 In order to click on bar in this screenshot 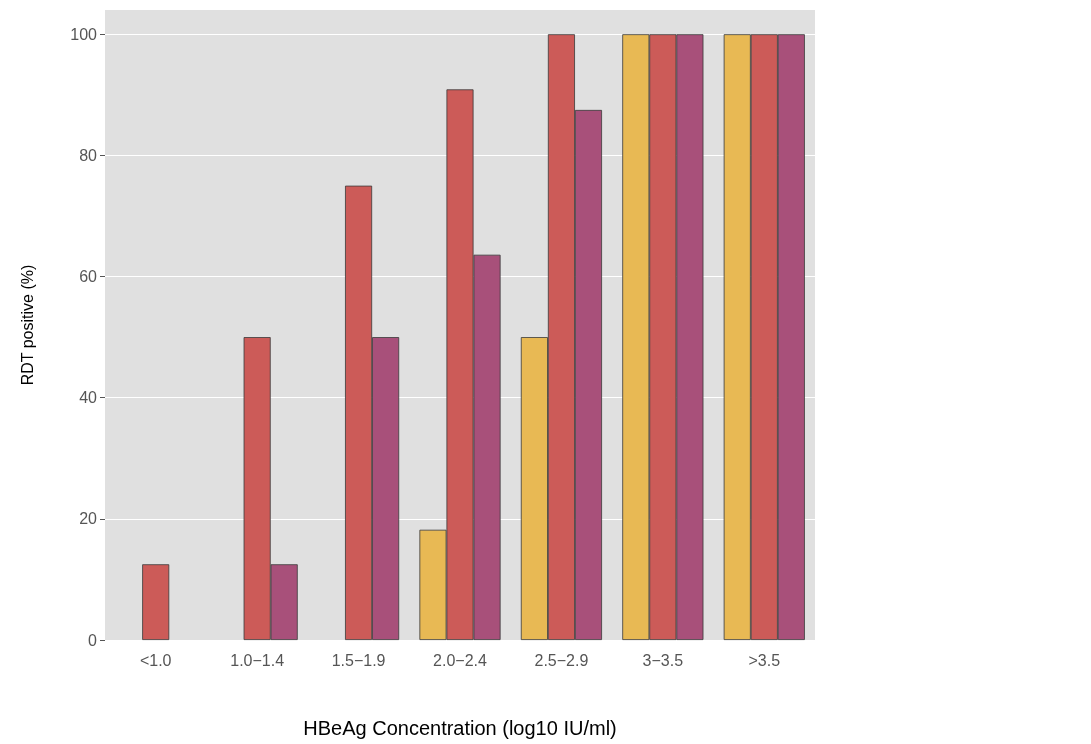, I will do `click(156, 602)`.